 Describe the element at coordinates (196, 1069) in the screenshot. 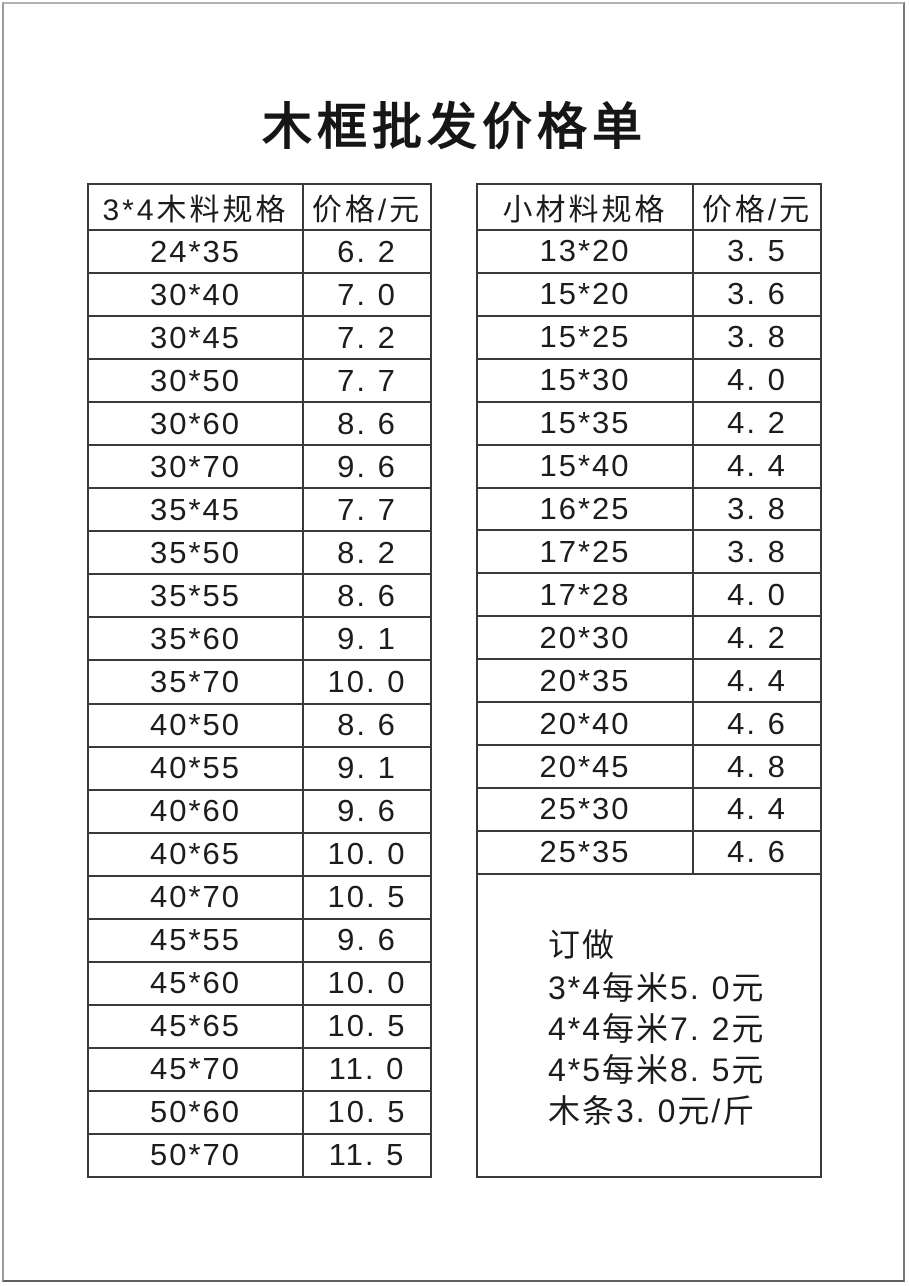

I see `spec-cell: 45*70` at that location.